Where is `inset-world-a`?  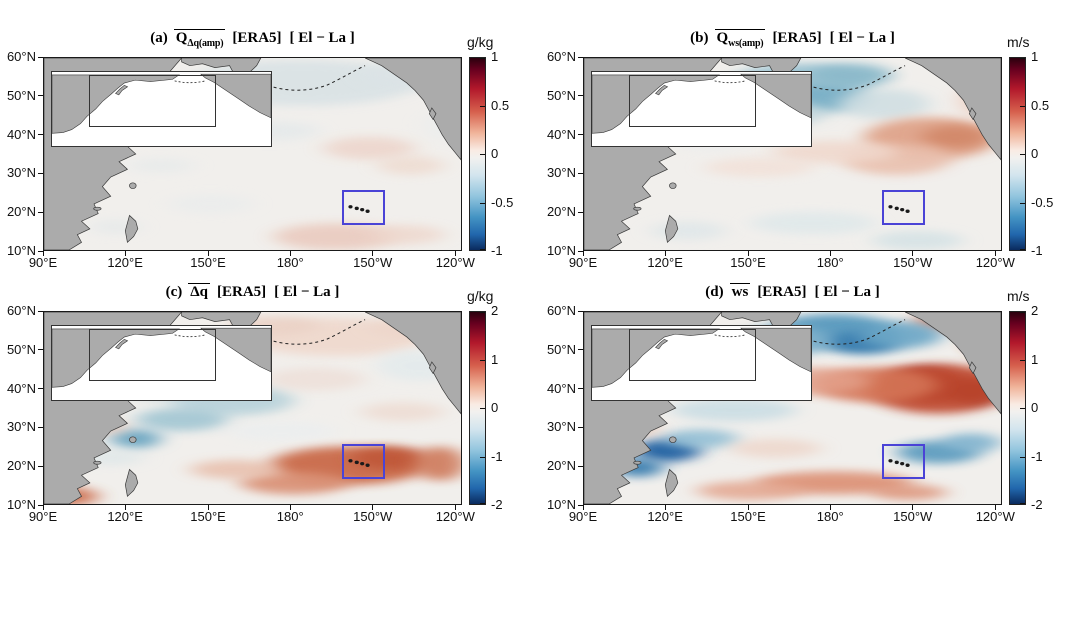
inset-world-a is located at coordinates (162, 109).